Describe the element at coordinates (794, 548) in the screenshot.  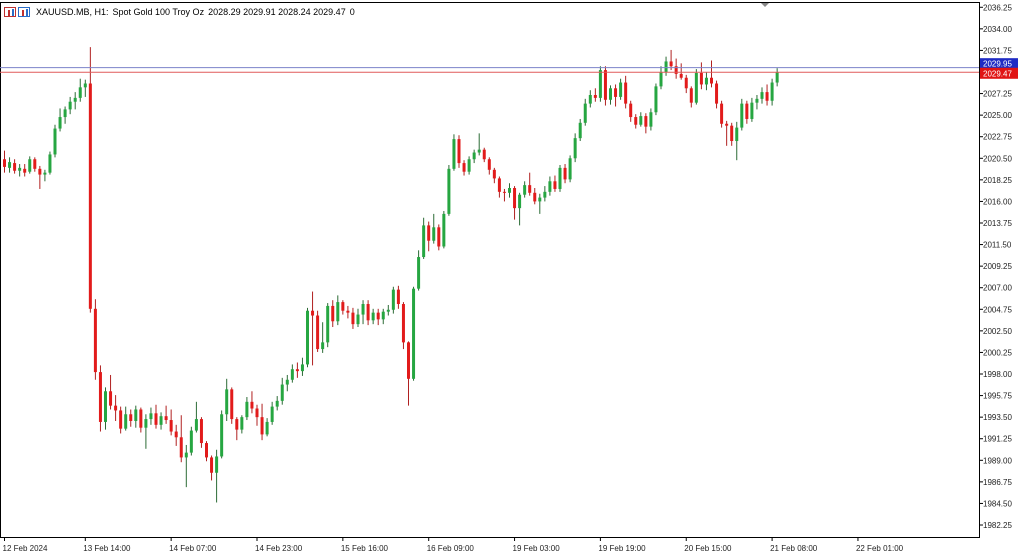
I see `x-tick-label: 21 Feb 08:00` at that location.